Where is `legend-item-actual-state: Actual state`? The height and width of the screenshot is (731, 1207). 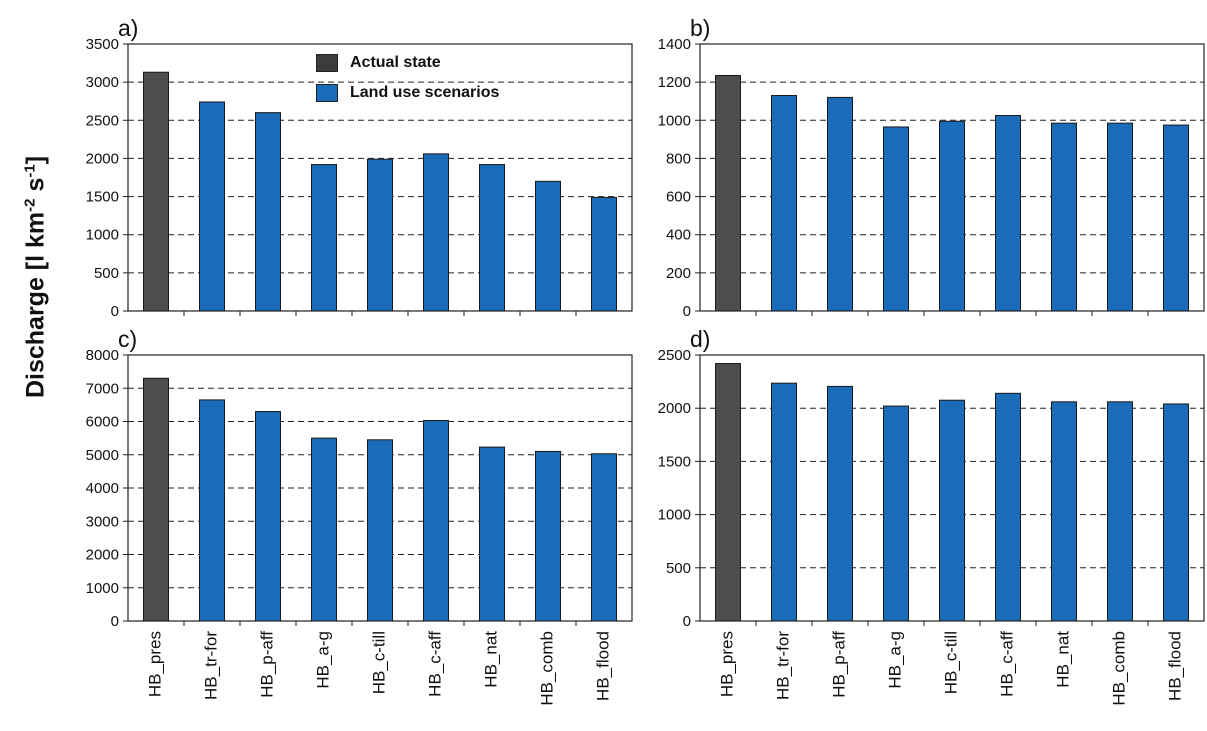
legend-item-actual-state: Actual state is located at coordinates (407, 63).